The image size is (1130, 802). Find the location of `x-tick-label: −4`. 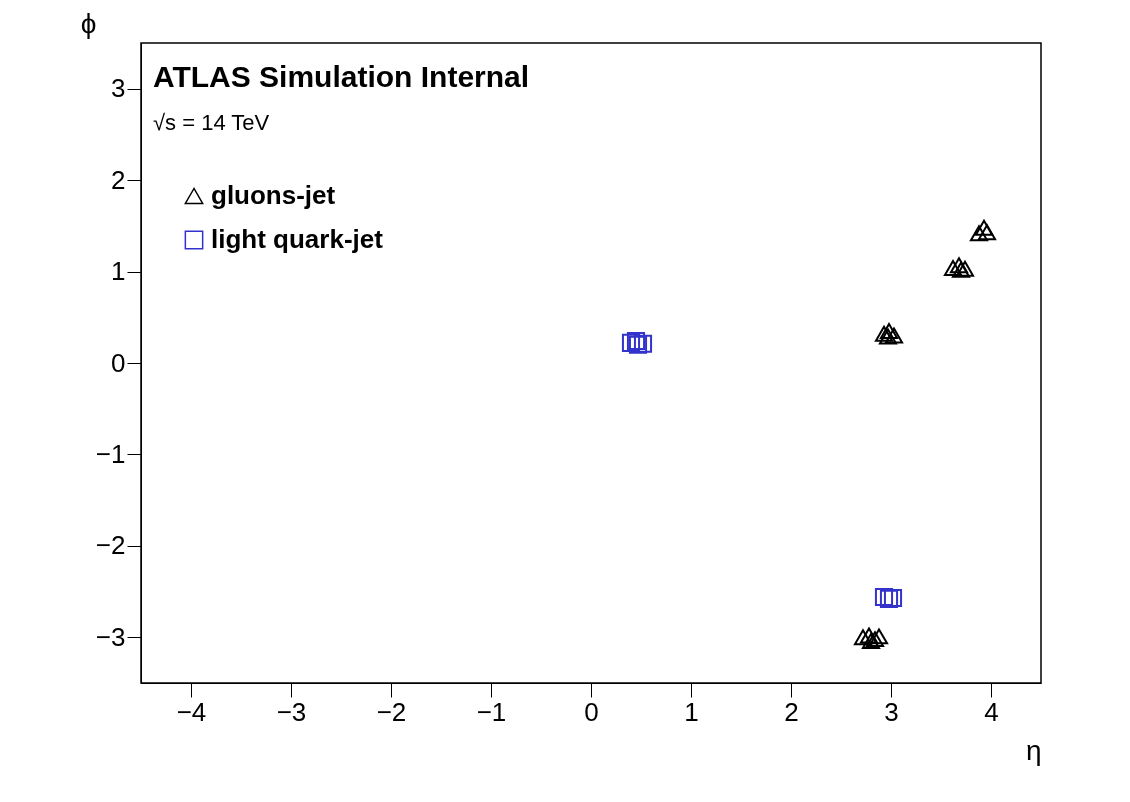

x-tick-label: −4 is located at coordinates (191, 711).